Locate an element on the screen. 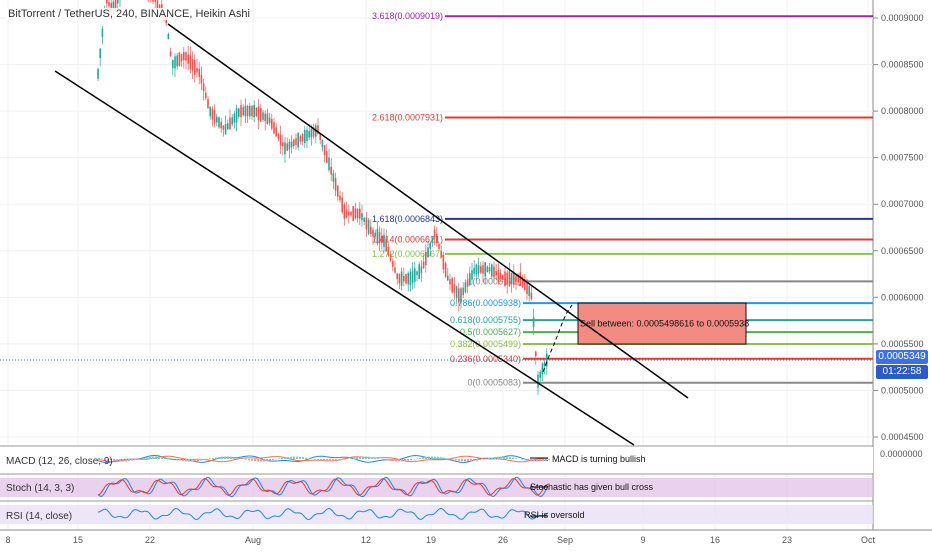 This screenshot has height=555, width=932. x-tick-label: 23 is located at coordinates (787, 540).